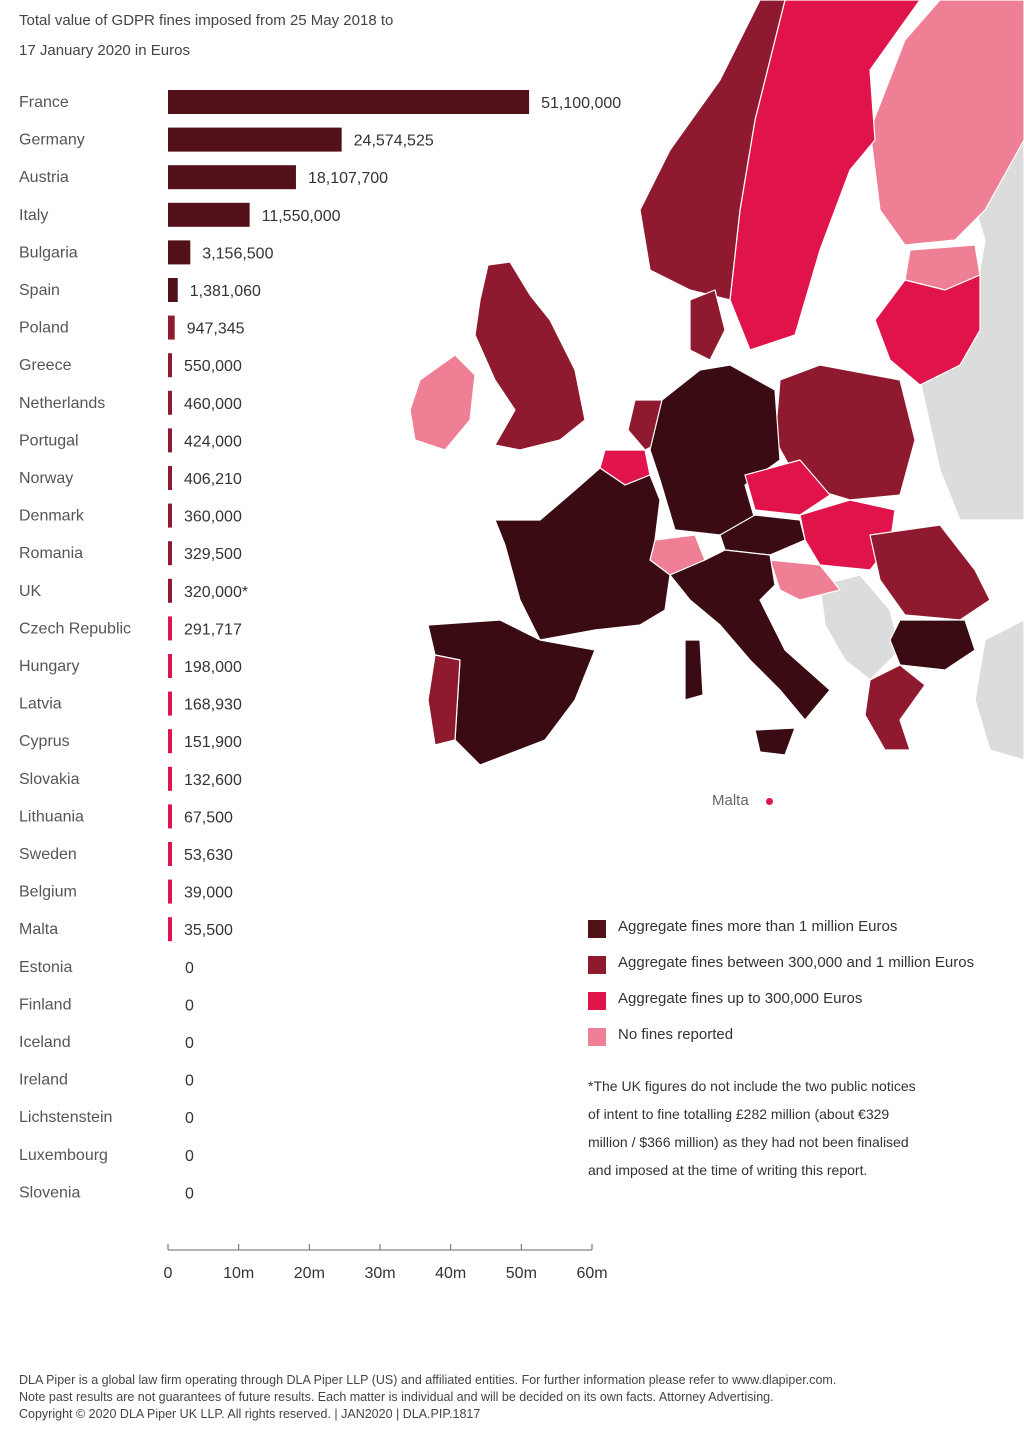 This screenshot has width=1024, height=1431. Describe the element at coordinates (730, 800) in the screenshot. I see `malta-label: Malta` at that location.